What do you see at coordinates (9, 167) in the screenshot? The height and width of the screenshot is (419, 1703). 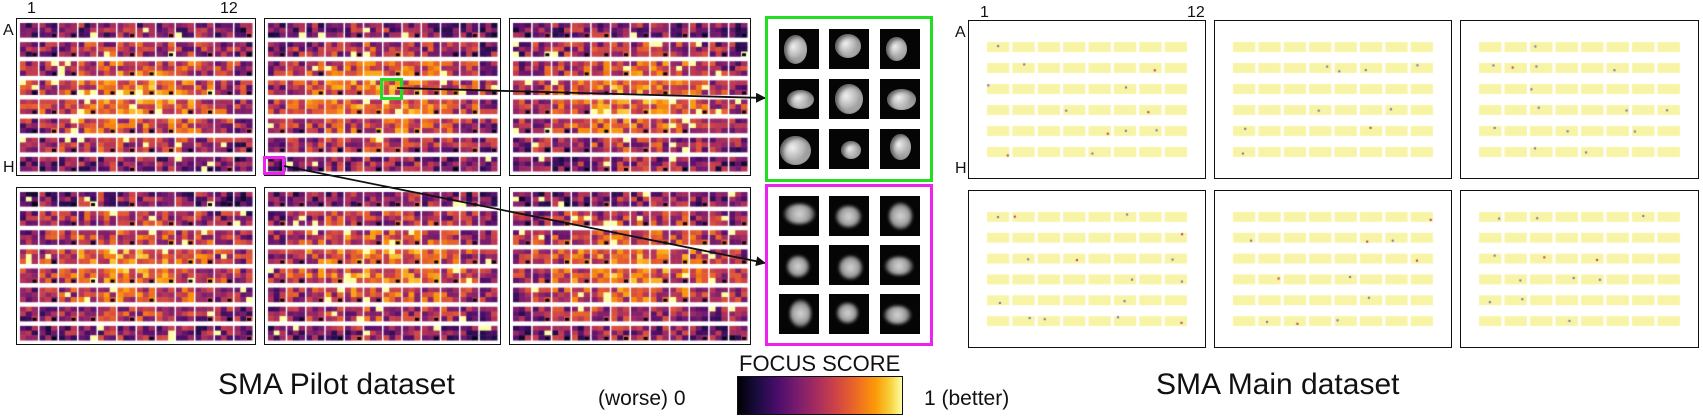 I see `pilot-row-label-last: H` at bounding box center [9, 167].